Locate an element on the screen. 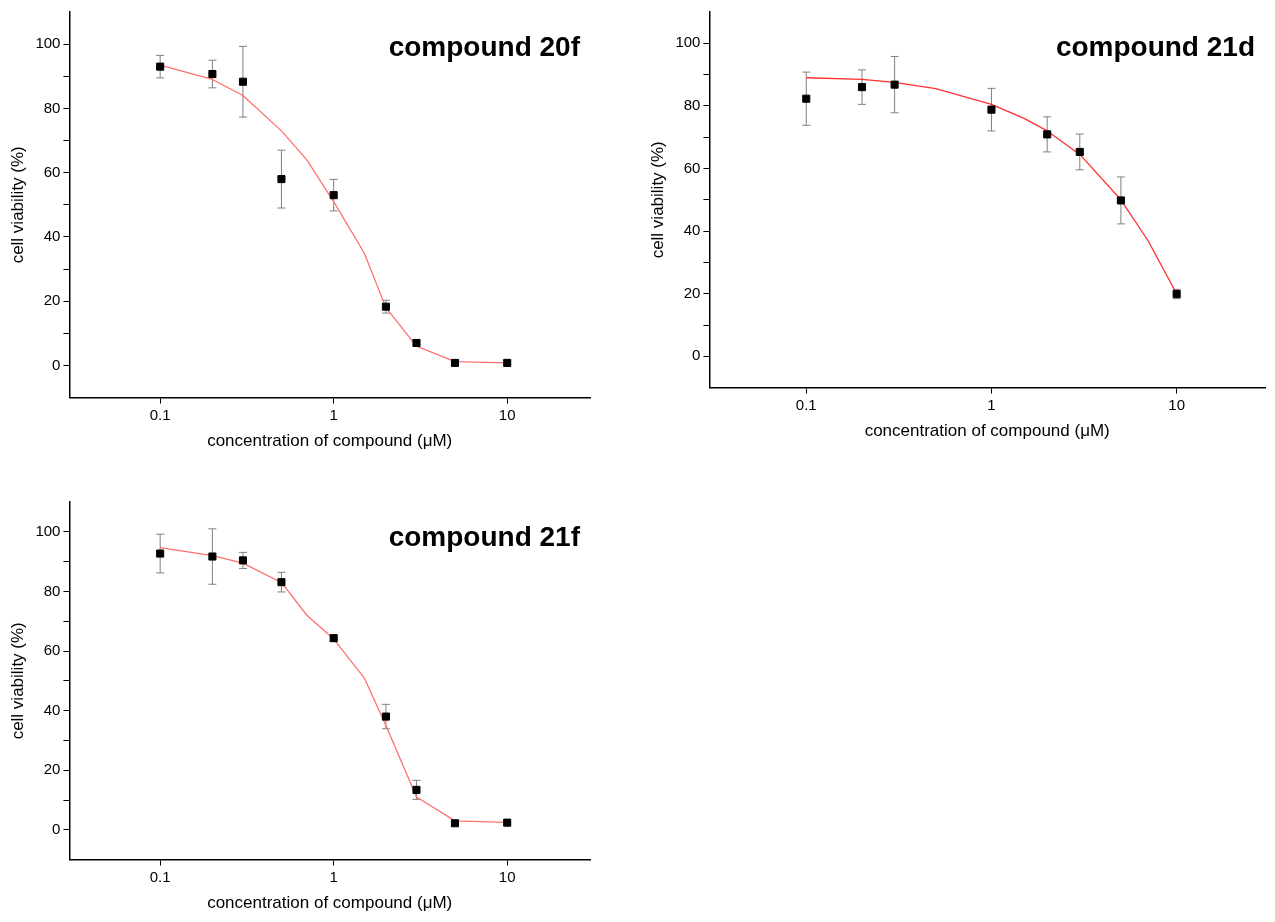 Image resolution: width=1275 pixels, height=922 pixels. text: compound 20f is located at coordinates (484, 46).